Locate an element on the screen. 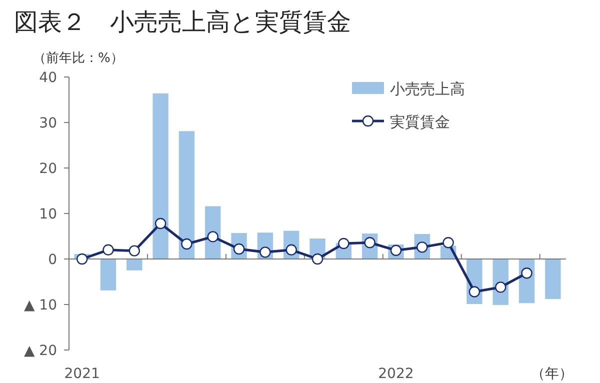 The width and height of the screenshot is (600, 383). y-tick-label: 0 is located at coordinates (52, 260).